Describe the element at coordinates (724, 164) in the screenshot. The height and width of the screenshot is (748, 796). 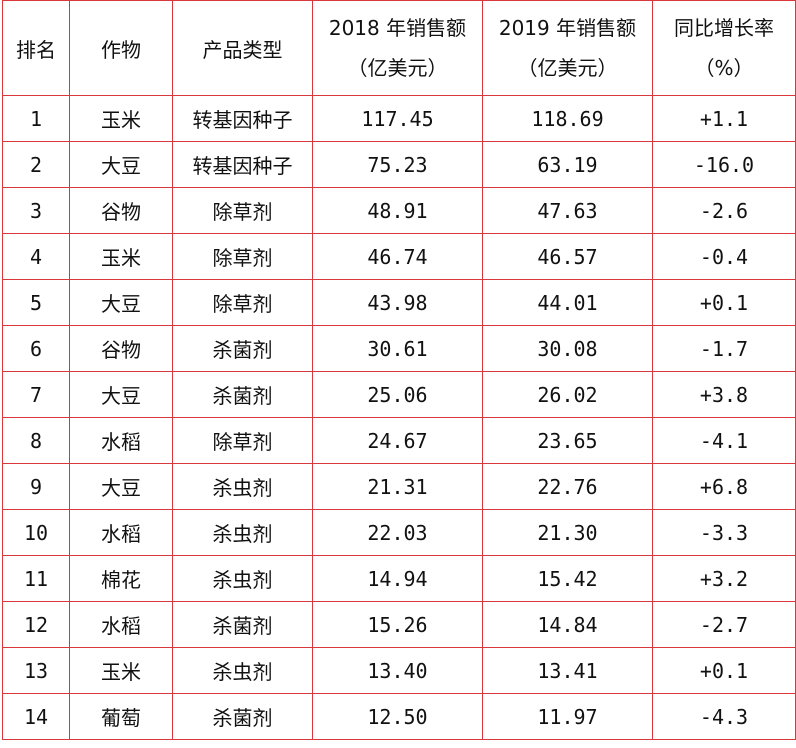
I see `cell-growth-rate: -16.0` at that location.